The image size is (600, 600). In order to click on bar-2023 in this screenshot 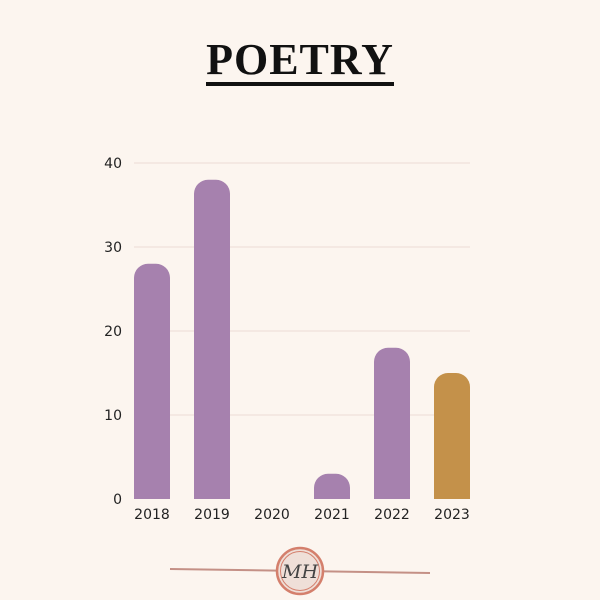, I will do `click(452, 436)`.